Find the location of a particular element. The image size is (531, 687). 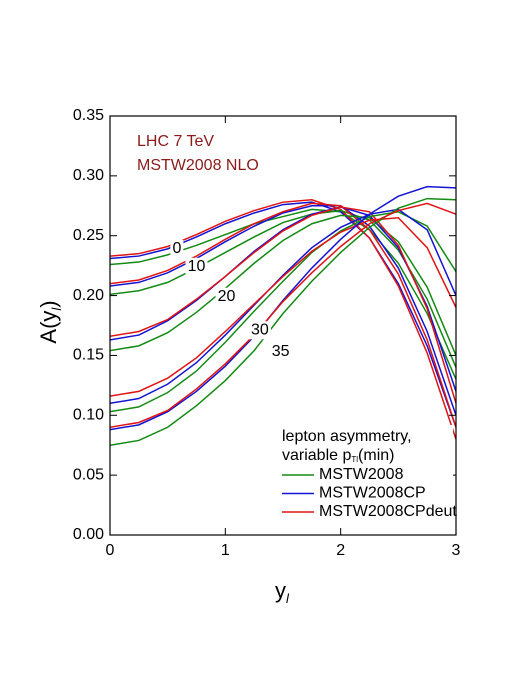

legend-label: MSTW2008CP is located at coordinates (372, 493).